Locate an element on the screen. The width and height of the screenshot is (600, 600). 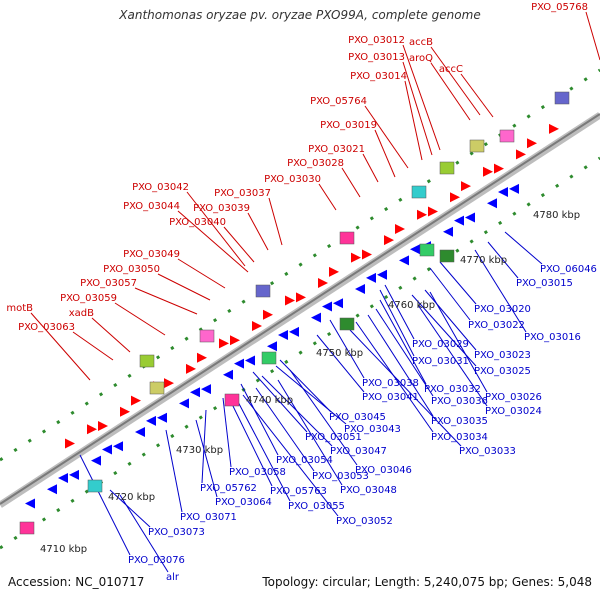
reverse-gene-label: PXO_03038 is located at coordinates (390, 383).